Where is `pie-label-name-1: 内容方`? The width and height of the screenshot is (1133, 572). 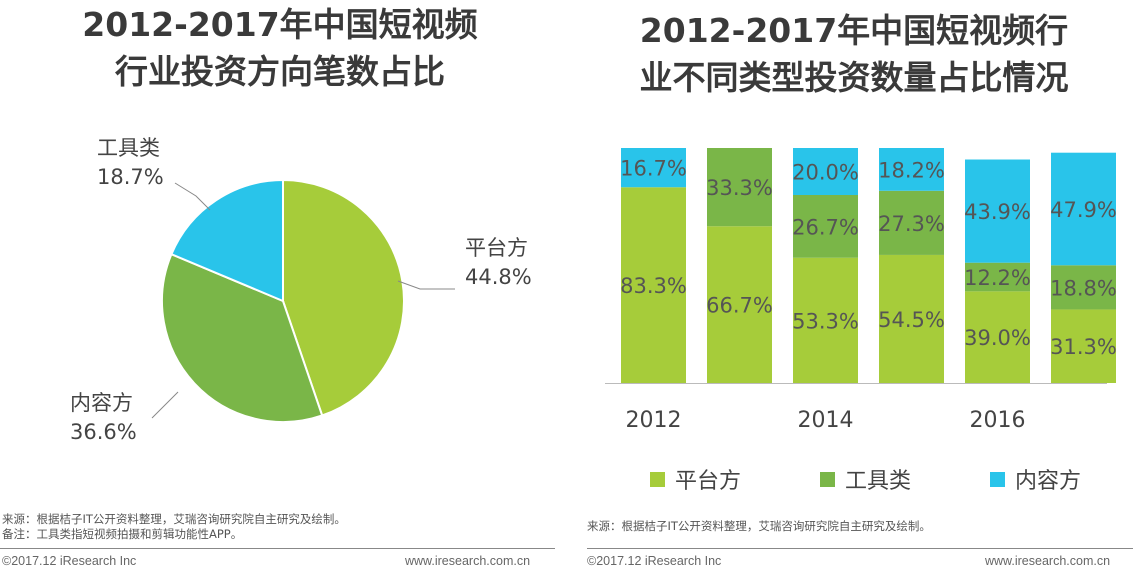 pie-label-name-1: 内容方 is located at coordinates (101, 403).